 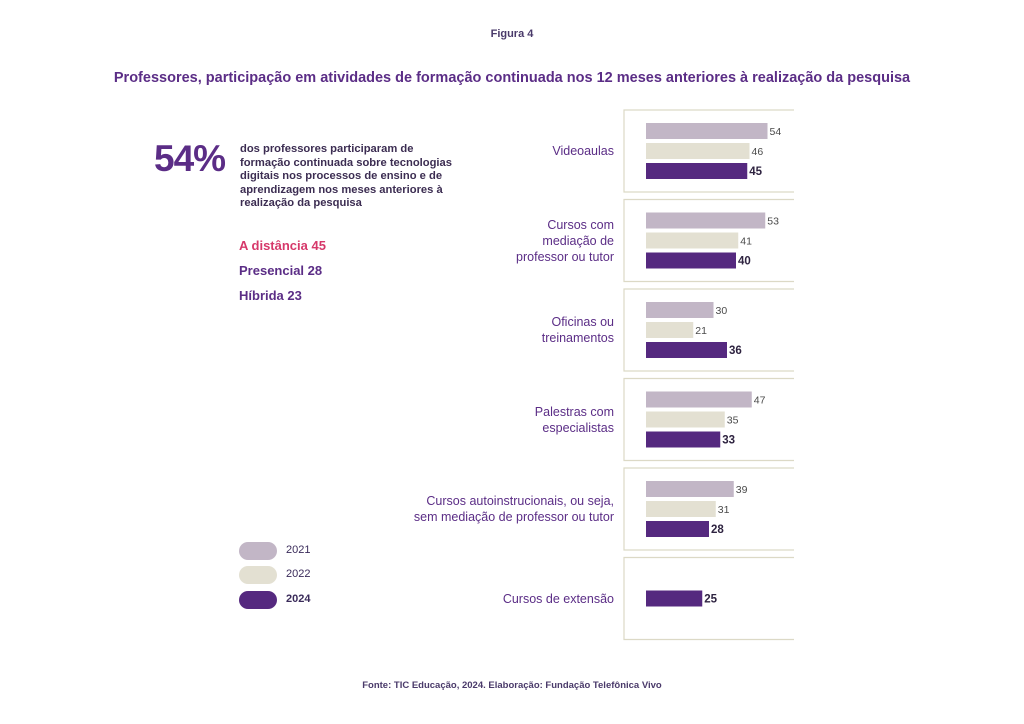 I want to click on category-label: Cursos de extensão, so click(x=558, y=598).